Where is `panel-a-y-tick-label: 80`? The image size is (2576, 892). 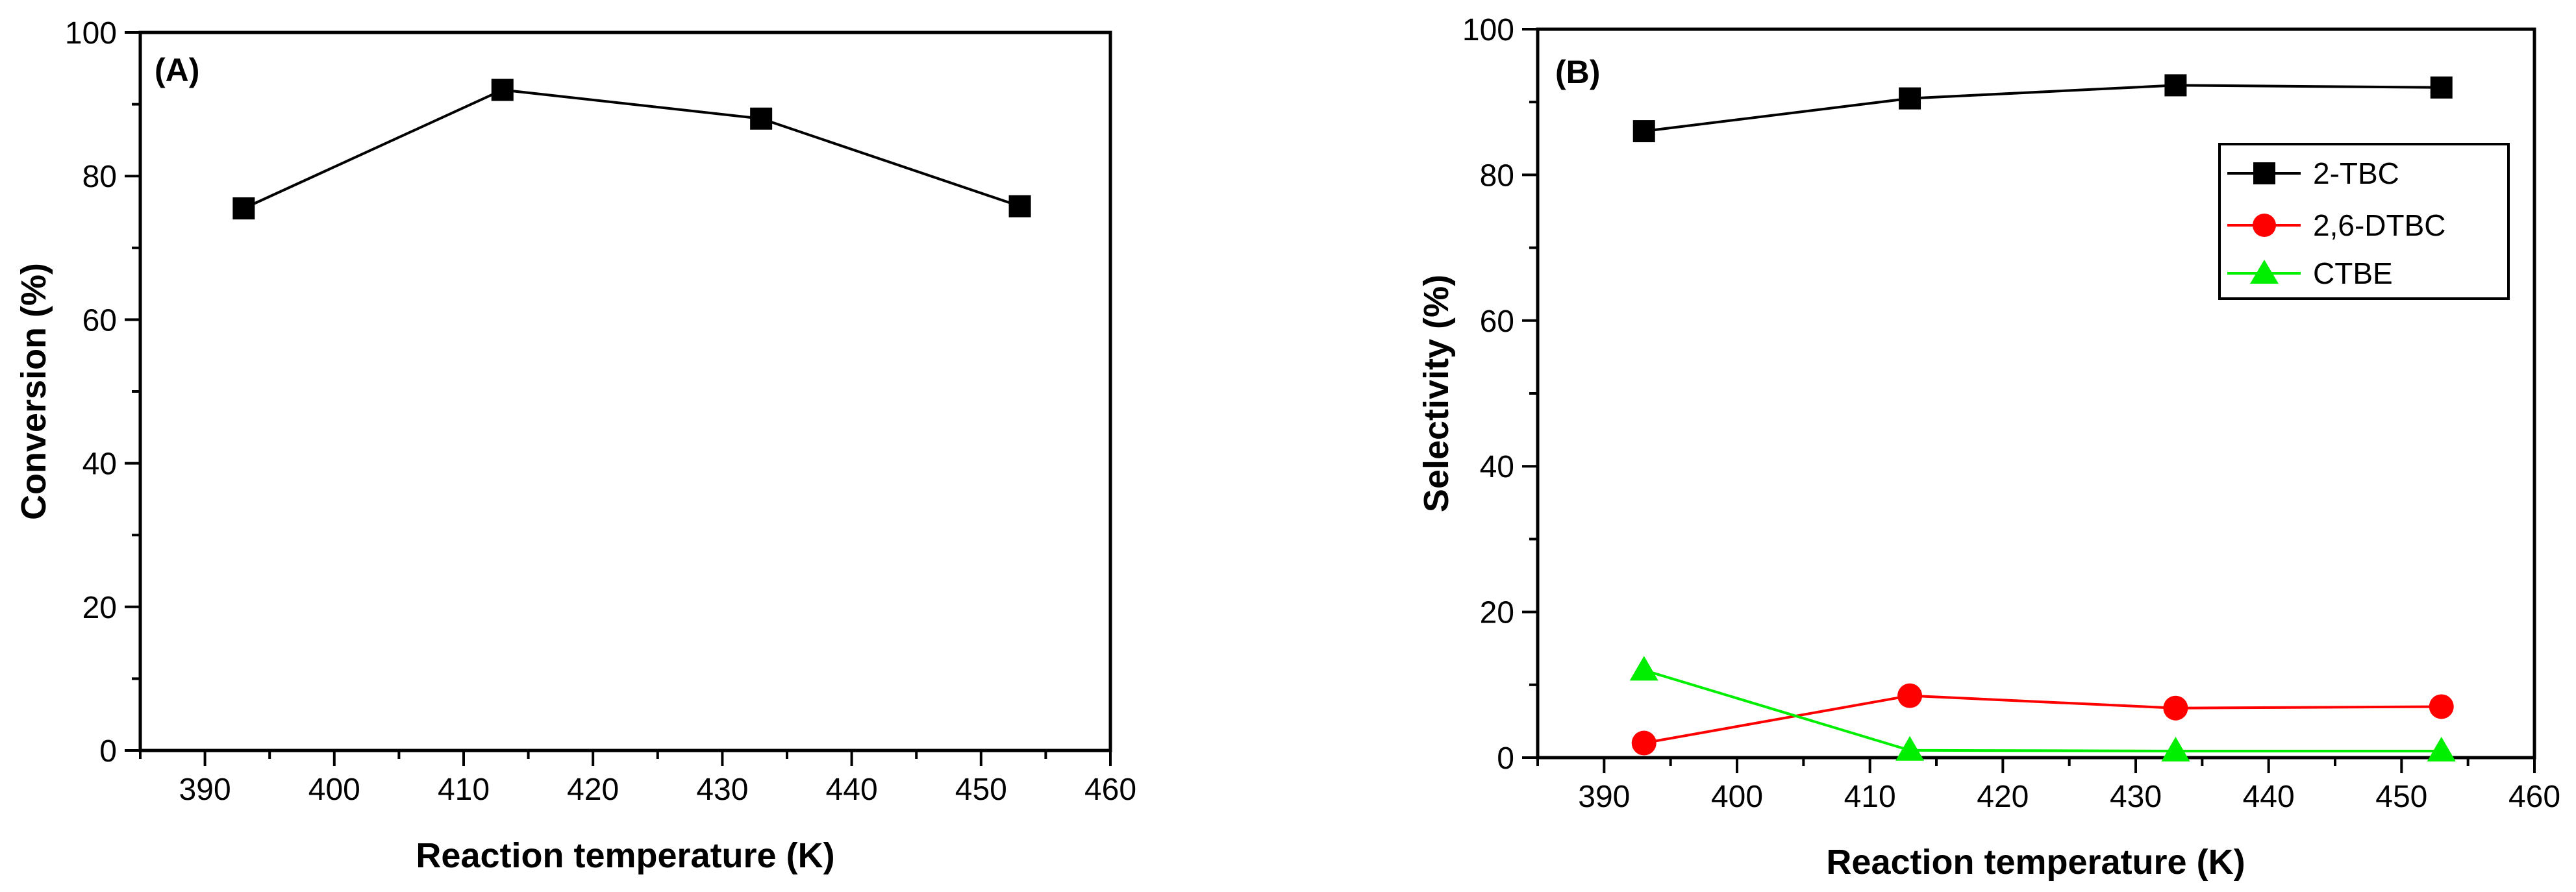
panel-a-y-tick-label: 80 is located at coordinates (99, 177).